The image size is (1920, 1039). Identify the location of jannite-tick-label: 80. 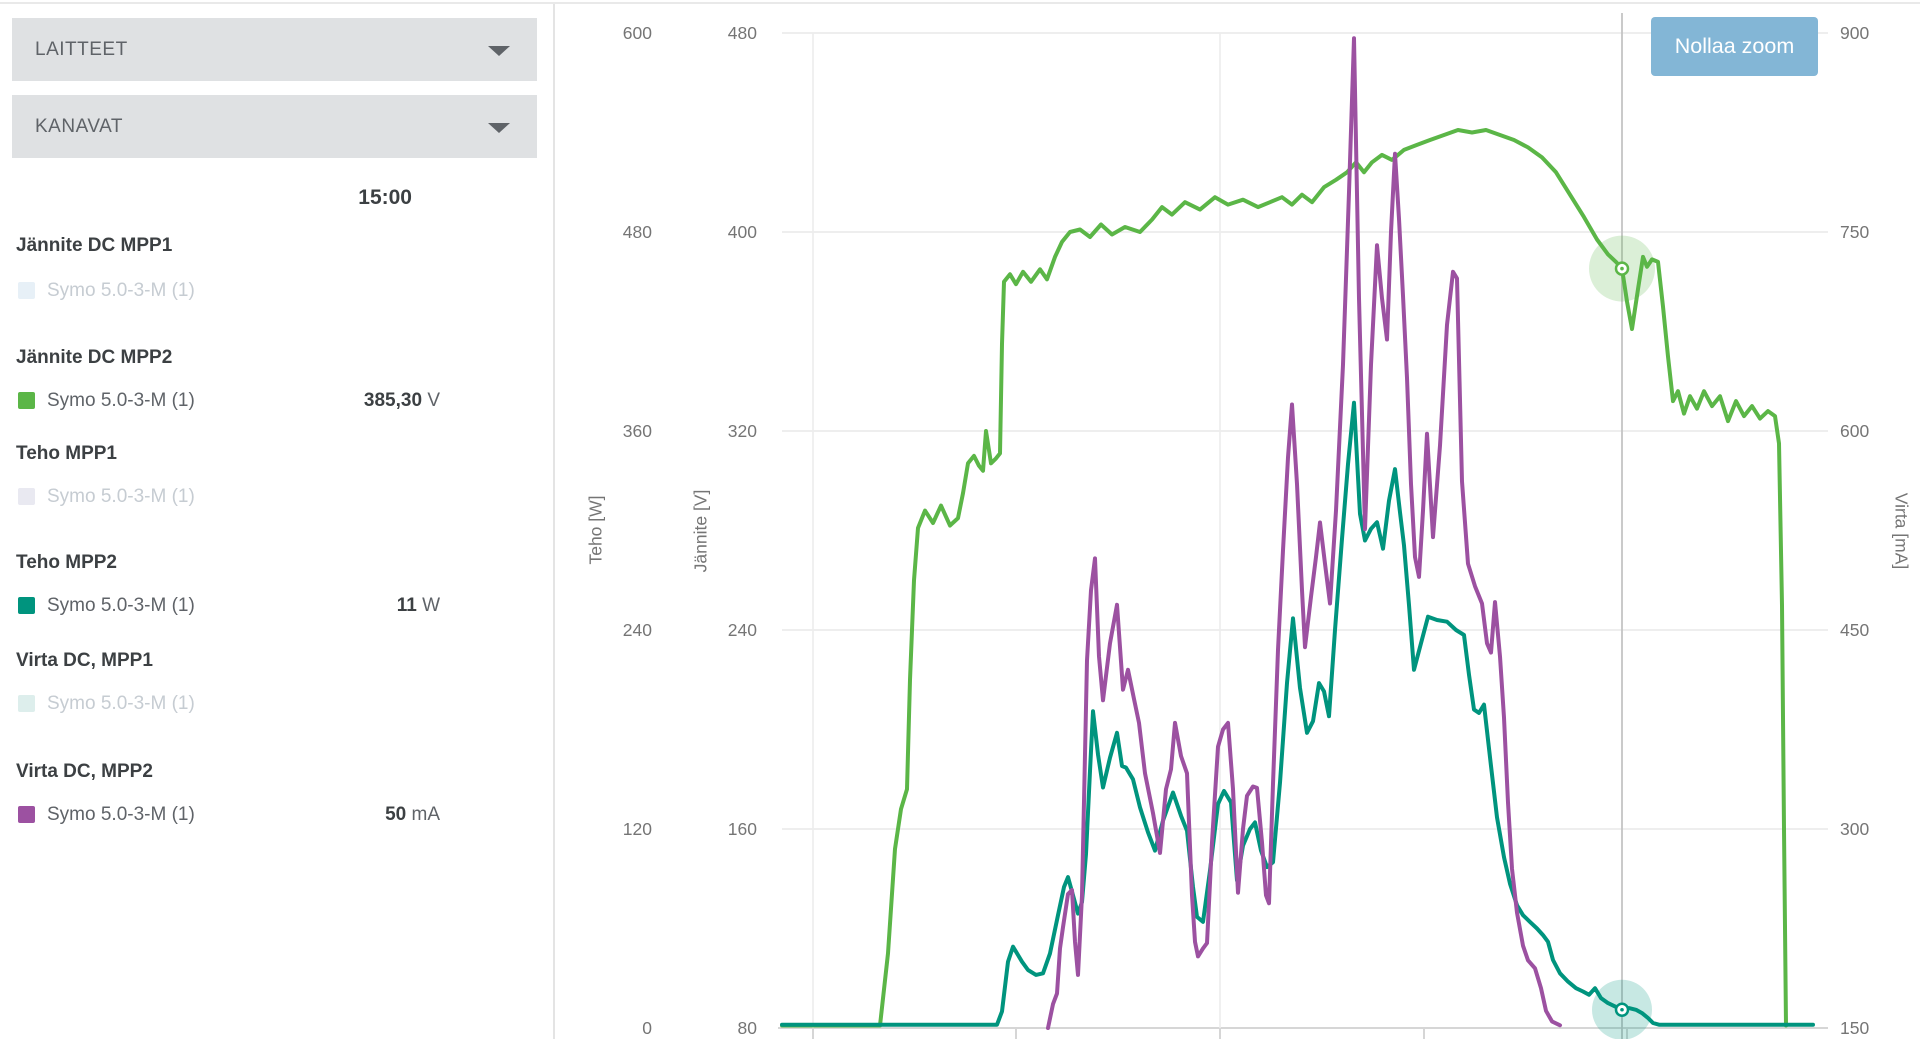
(747, 1028).